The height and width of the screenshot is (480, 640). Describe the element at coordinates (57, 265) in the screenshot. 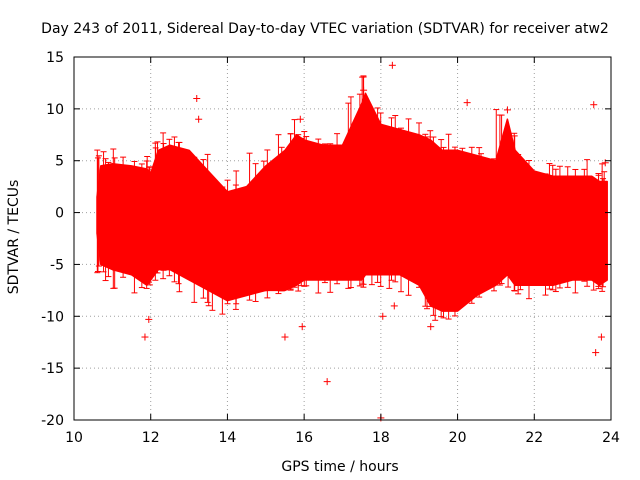

I see `y-tick-label: -5` at that location.